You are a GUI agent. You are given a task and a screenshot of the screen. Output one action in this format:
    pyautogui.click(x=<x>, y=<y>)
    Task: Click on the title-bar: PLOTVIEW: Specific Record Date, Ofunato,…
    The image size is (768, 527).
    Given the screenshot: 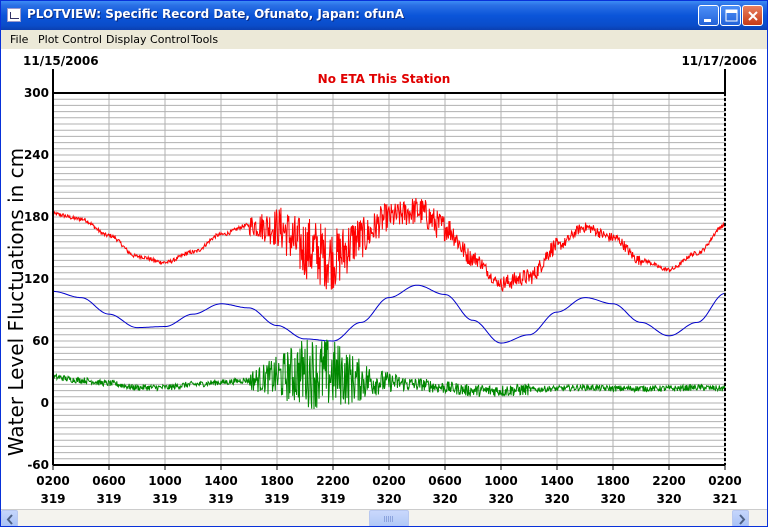 What is the action you would take?
    pyautogui.click(x=384, y=15)
    